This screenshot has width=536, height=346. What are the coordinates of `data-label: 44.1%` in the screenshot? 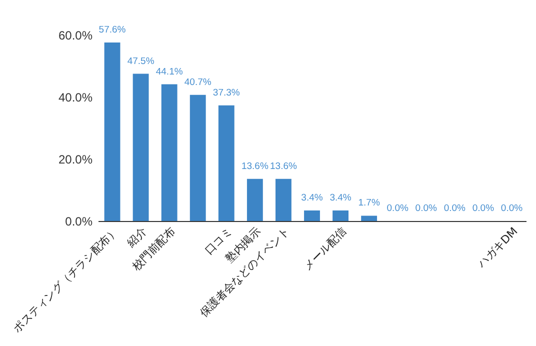 It's located at (170, 72).